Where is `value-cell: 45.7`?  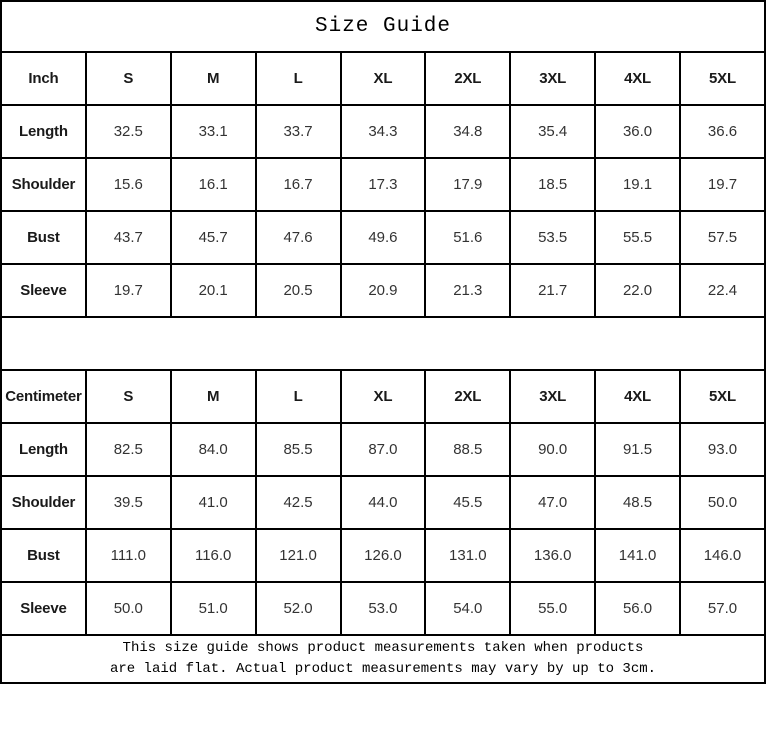
value-cell: 45.7 is located at coordinates (213, 237).